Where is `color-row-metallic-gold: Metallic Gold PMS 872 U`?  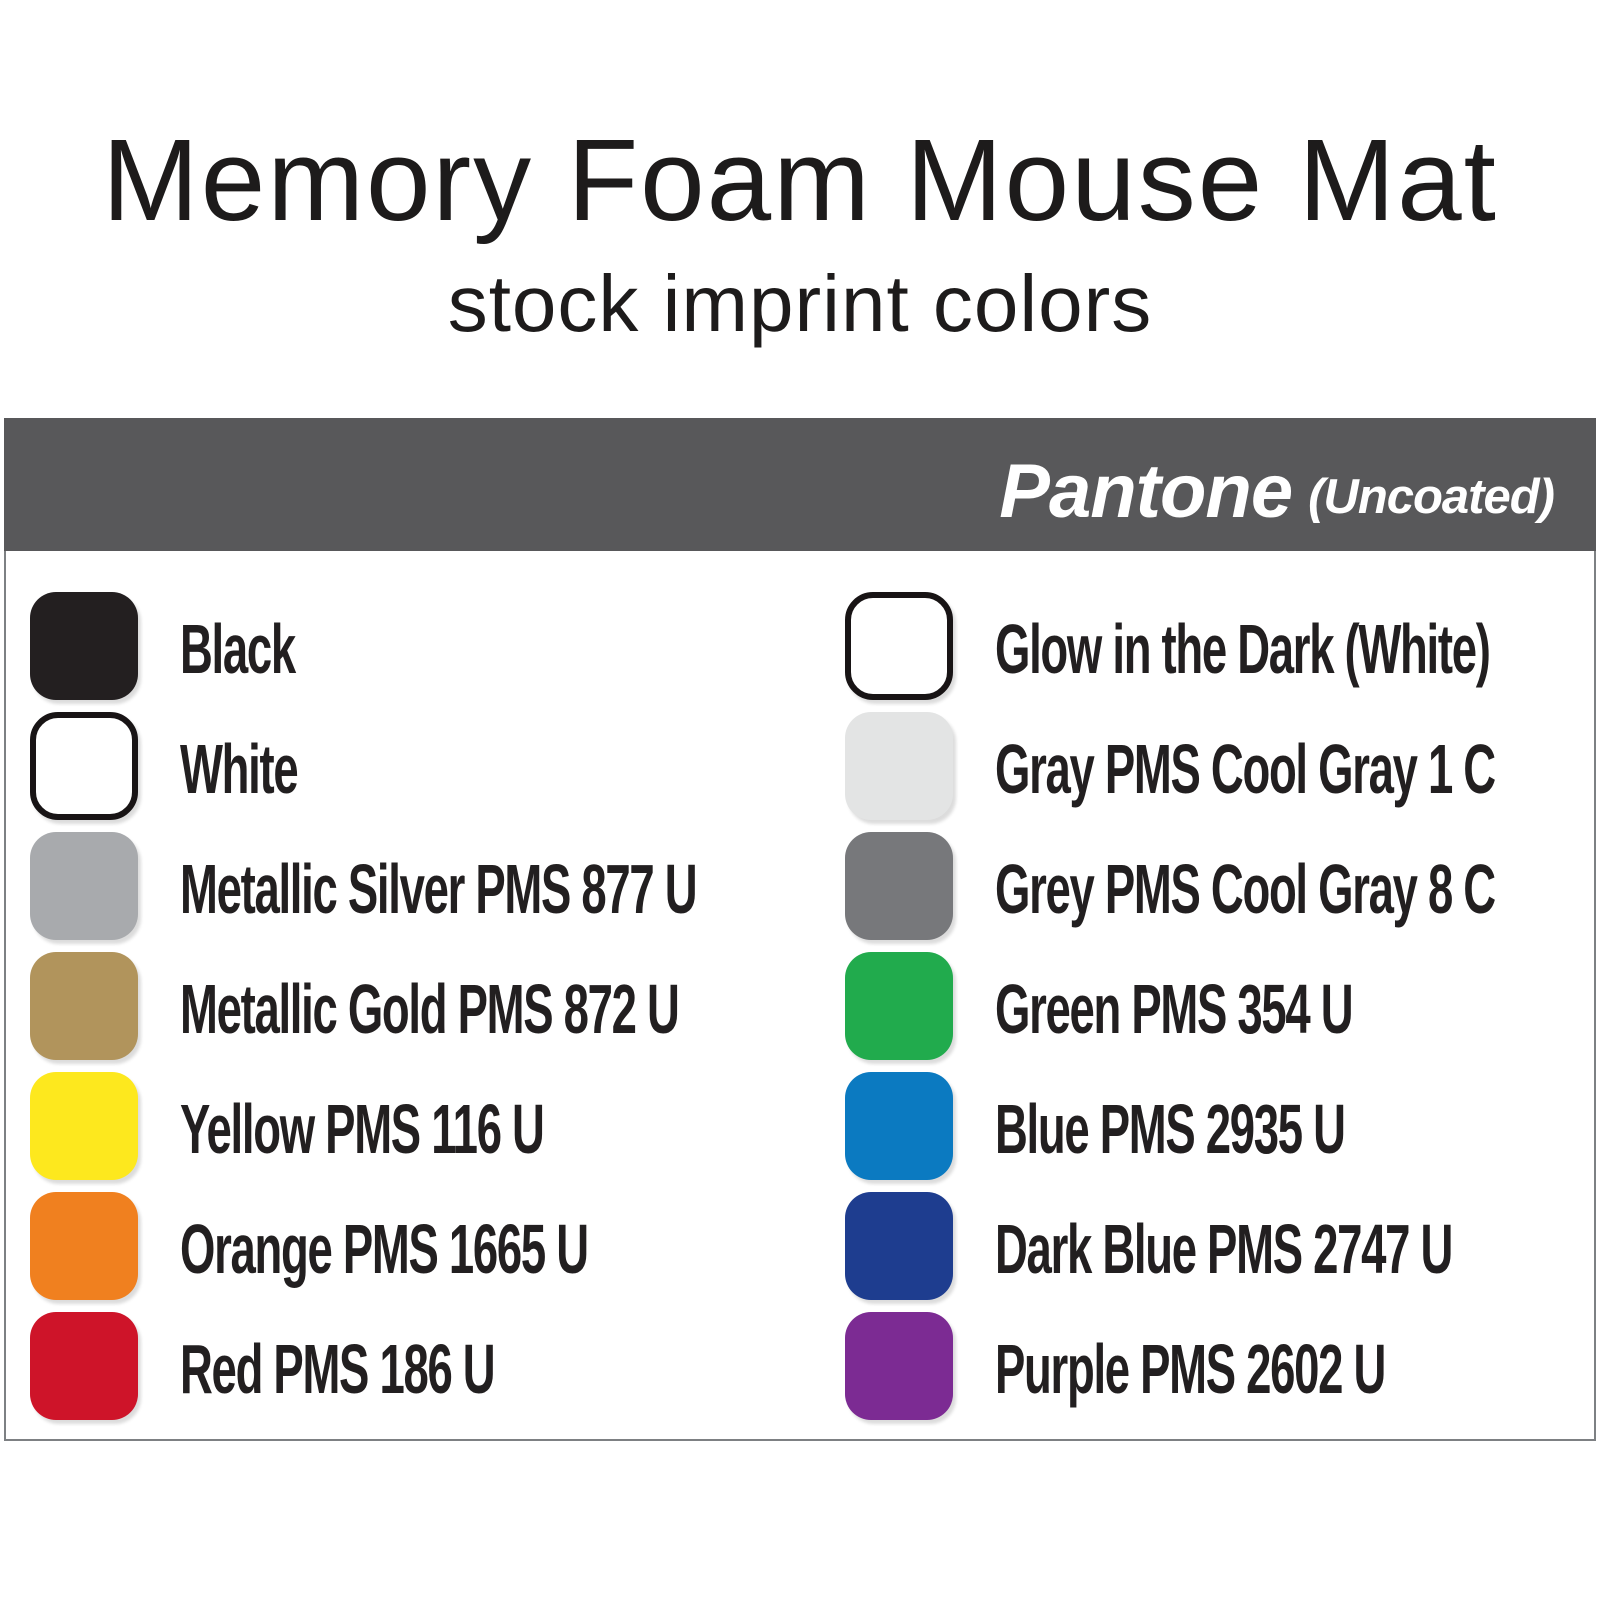 color-row-metallic-gold: Metallic Gold PMS 872 U is located at coordinates (437, 1006).